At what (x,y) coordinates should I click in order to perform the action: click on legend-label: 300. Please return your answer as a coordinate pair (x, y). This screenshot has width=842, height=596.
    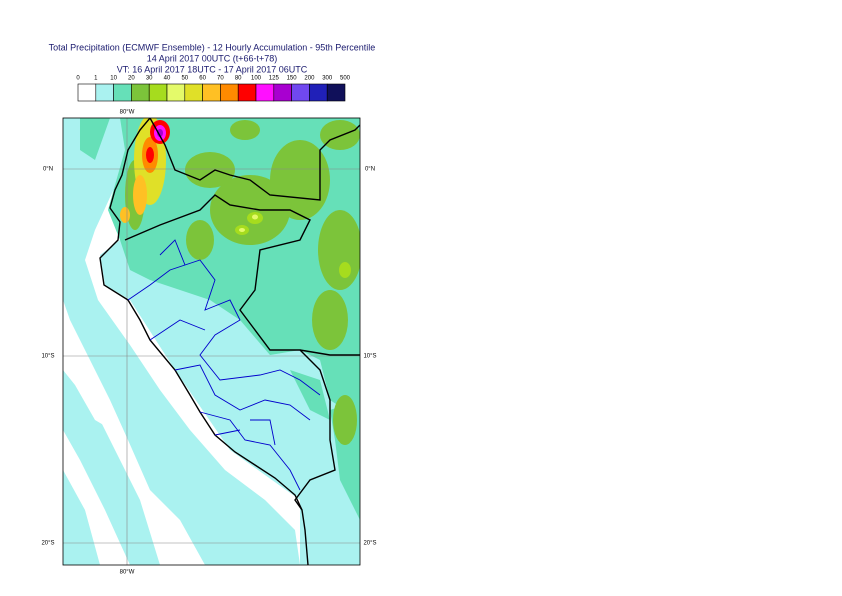
    Looking at the image, I should click on (327, 79).